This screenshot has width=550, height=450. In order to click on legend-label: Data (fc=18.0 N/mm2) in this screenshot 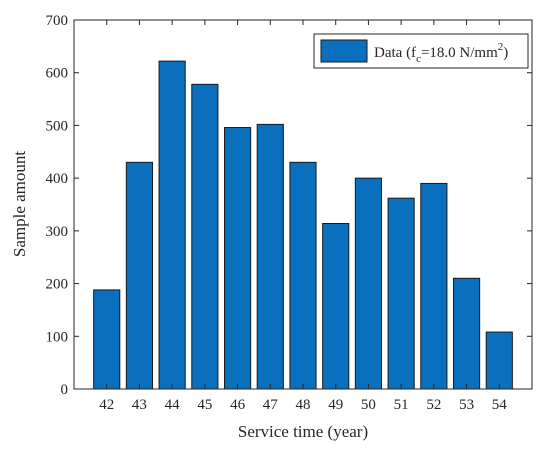, I will do `click(441, 53)`.